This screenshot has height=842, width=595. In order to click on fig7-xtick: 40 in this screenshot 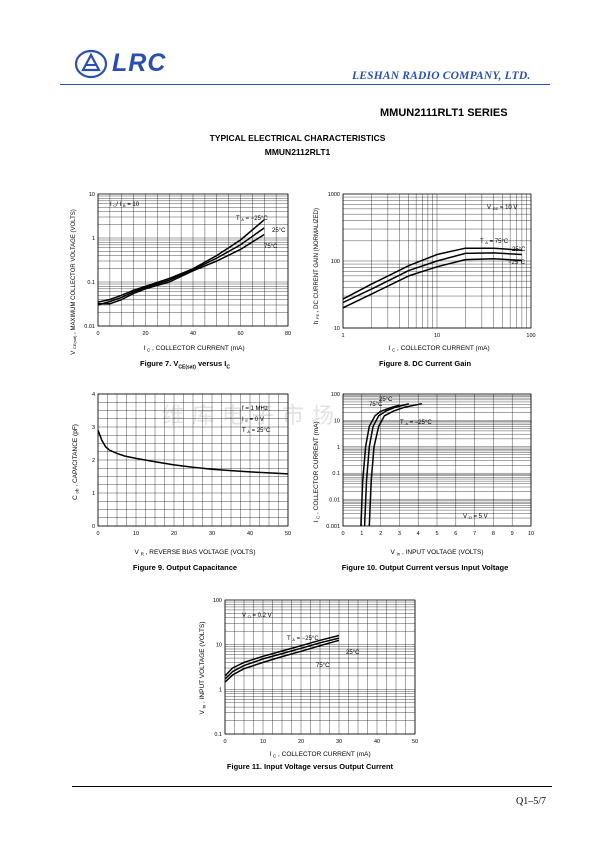, I will do `click(193, 334)`.